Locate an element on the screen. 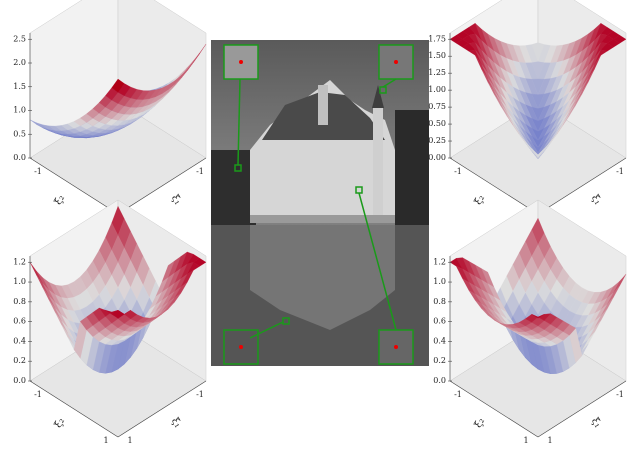 This screenshot has height=451, width=629. z-tick-label: 0.25 is located at coordinates (437, 140).